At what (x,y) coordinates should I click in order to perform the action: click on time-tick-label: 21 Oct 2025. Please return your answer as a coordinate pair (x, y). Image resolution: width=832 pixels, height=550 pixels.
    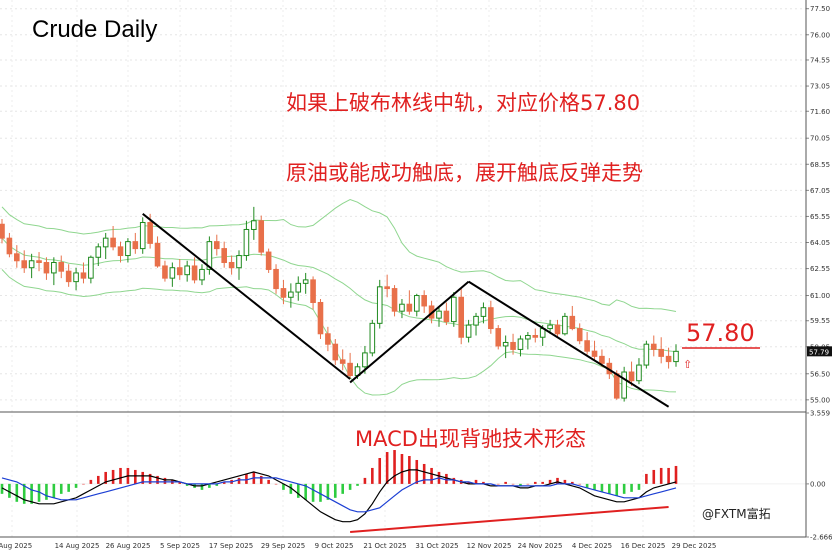
    Looking at the image, I should click on (384, 546).